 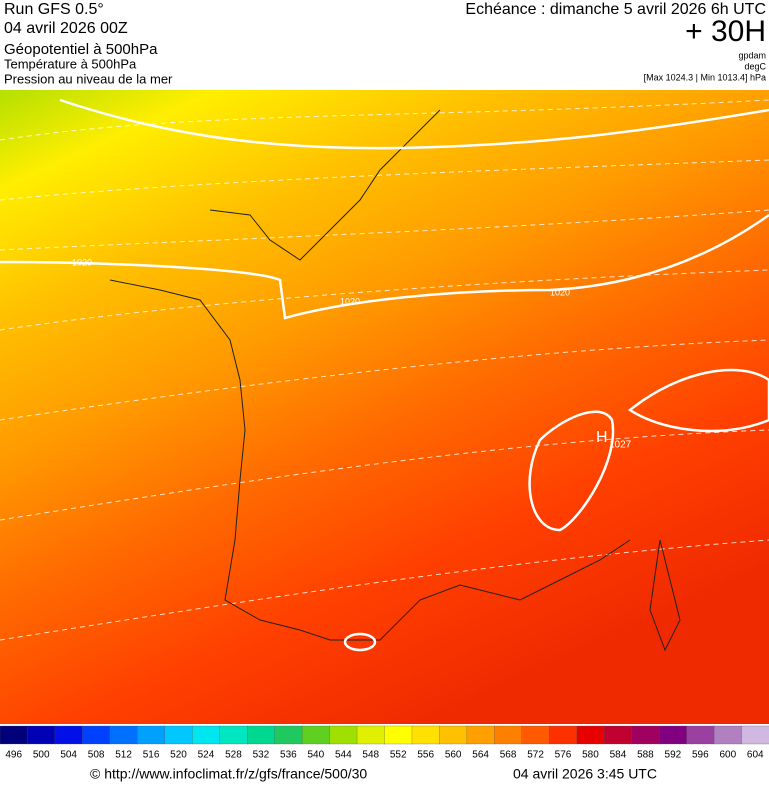 What do you see at coordinates (425, 755) in the screenshot?
I see `colorbar-label: 556` at bounding box center [425, 755].